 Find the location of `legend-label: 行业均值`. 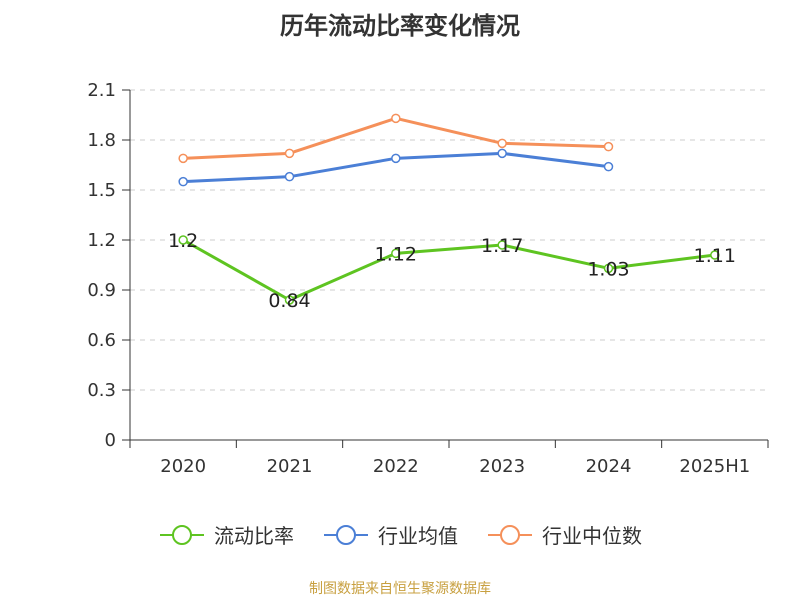

legend-label: 行业均值 is located at coordinates (418, 536).